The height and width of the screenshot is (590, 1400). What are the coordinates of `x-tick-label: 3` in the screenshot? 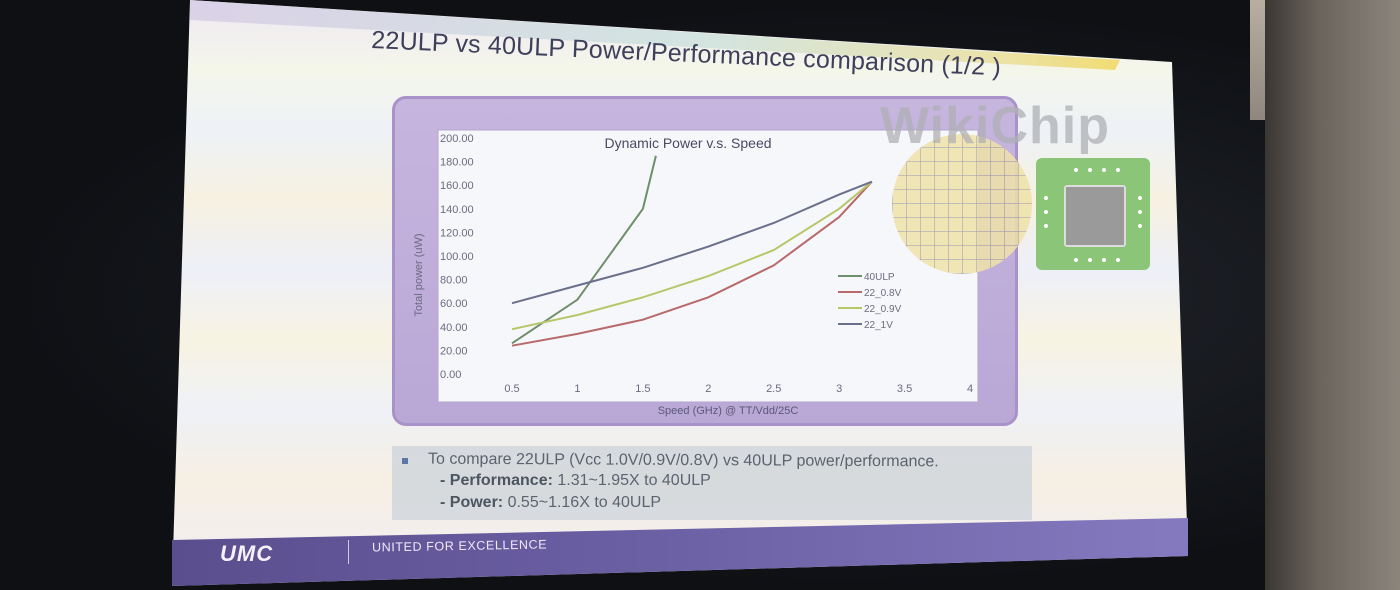 It's located at (839, 389).